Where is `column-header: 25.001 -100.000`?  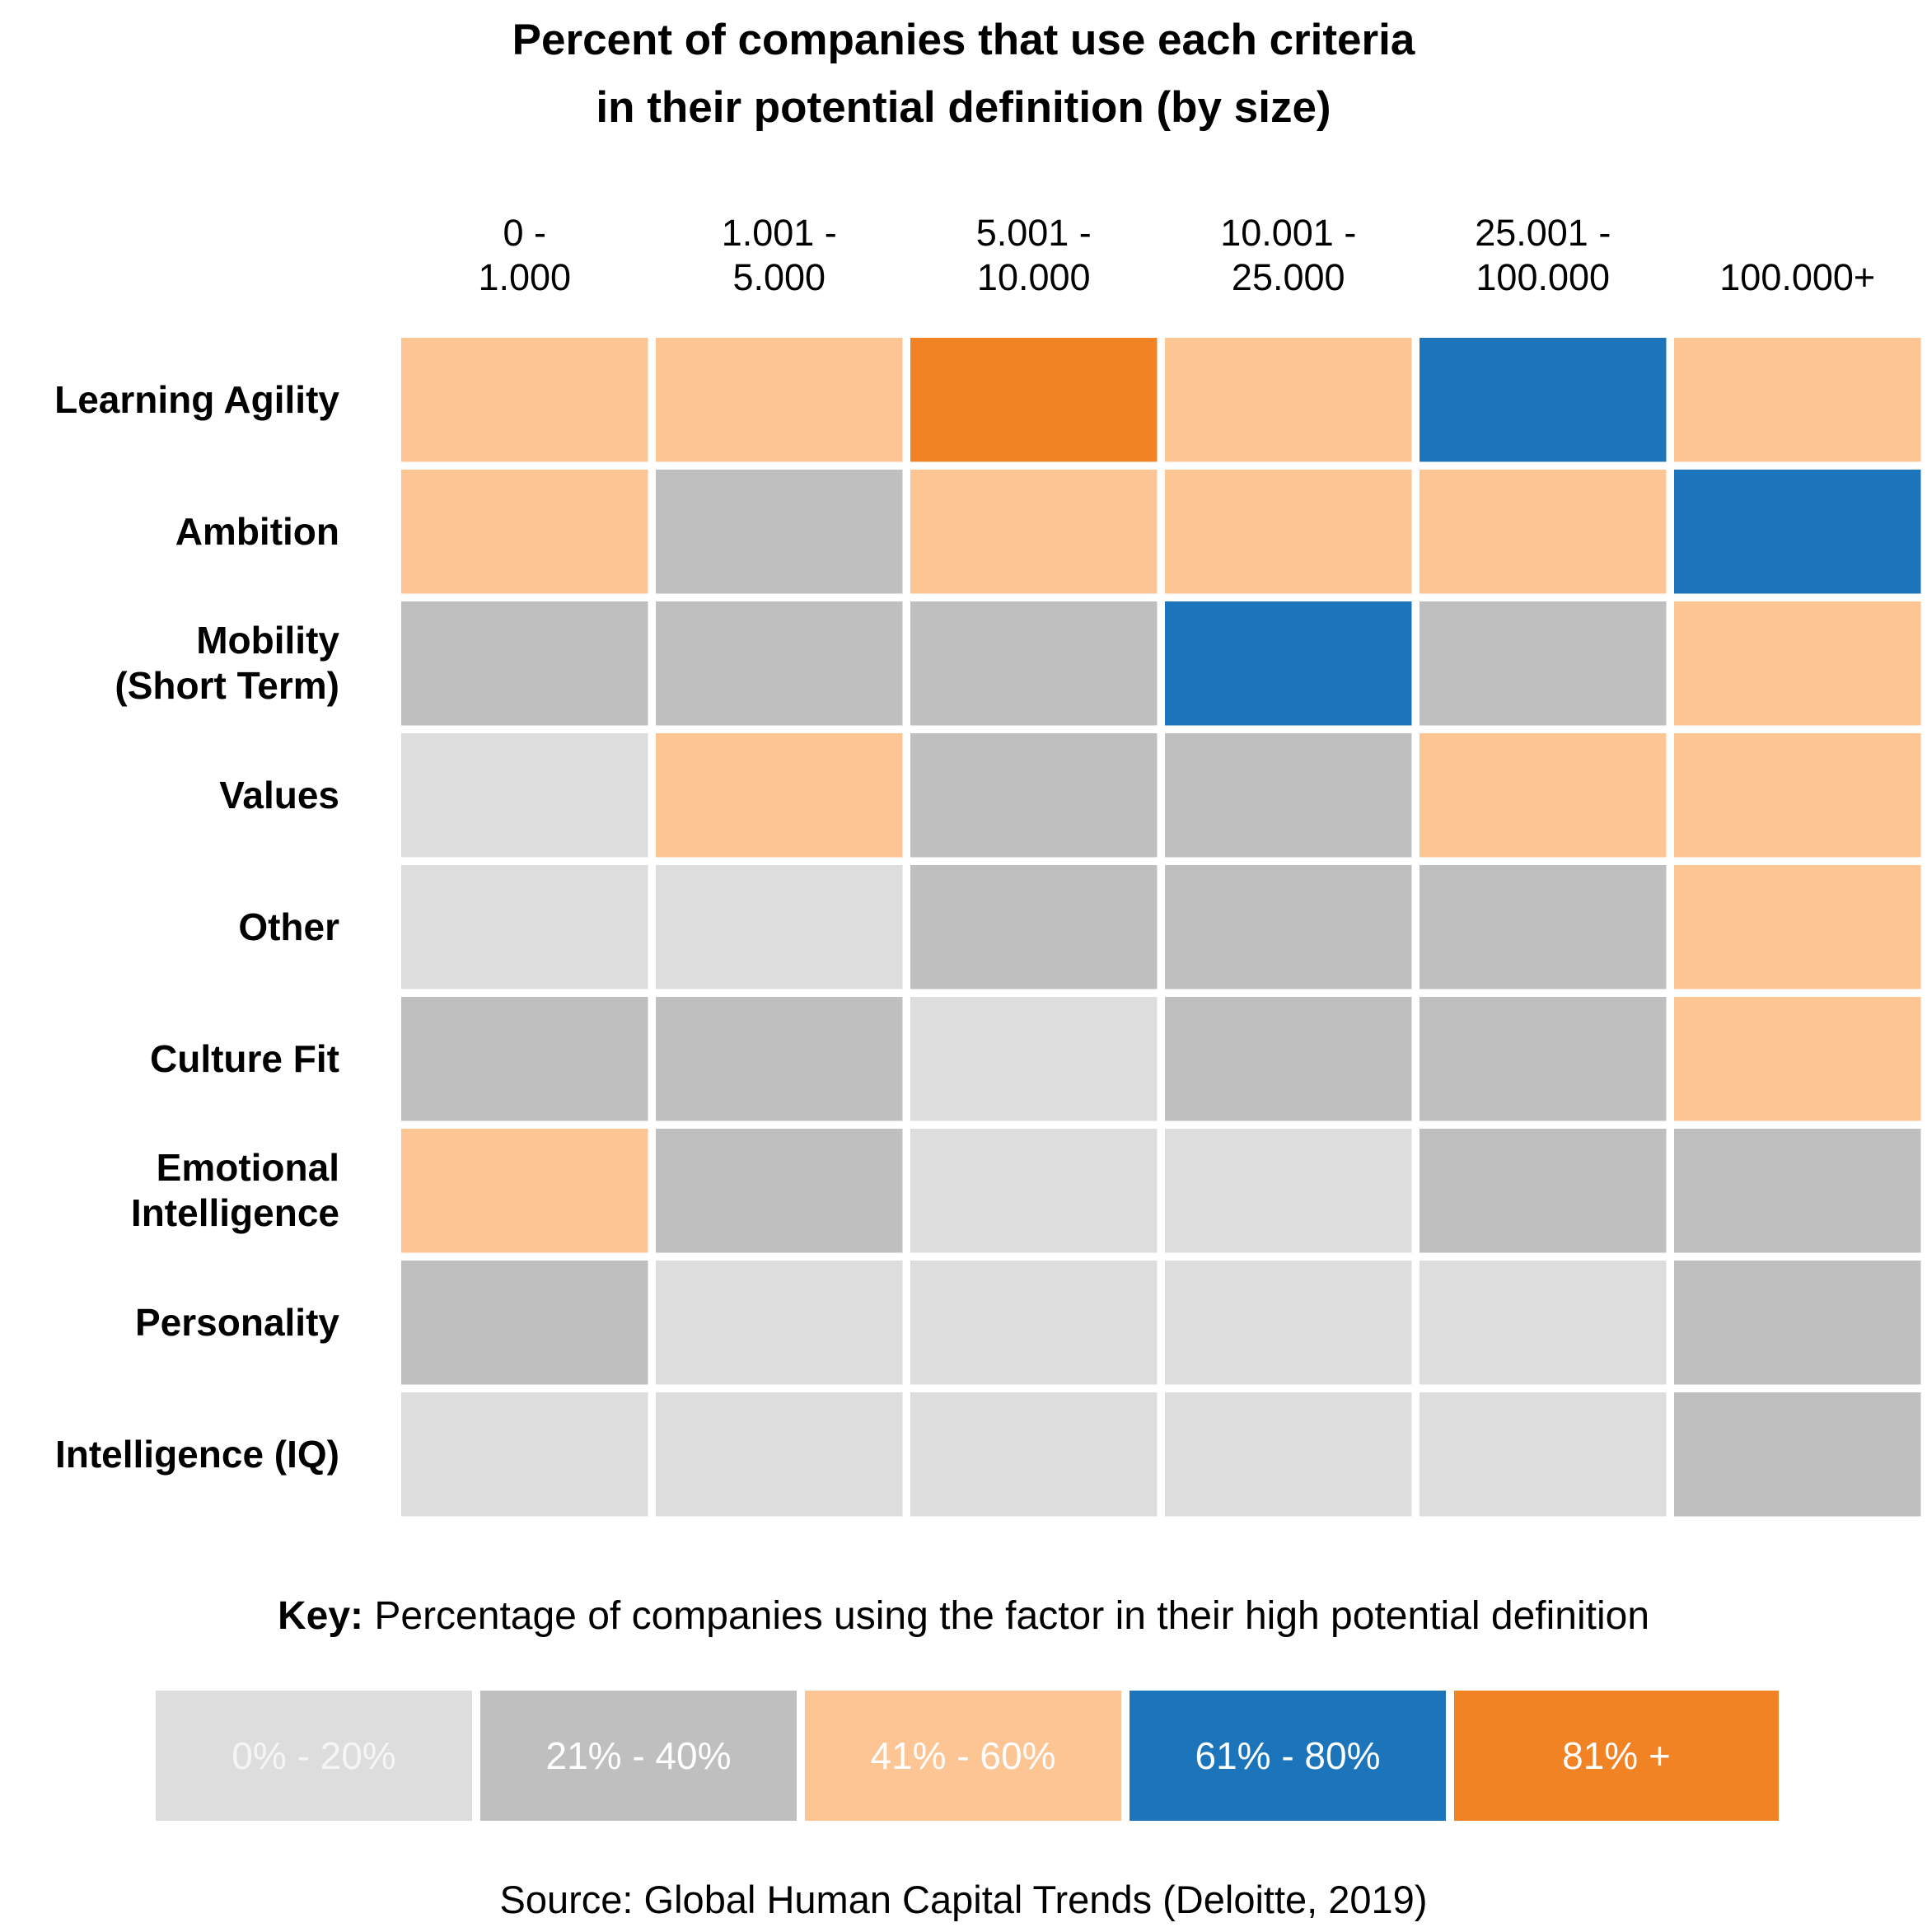 column-header: 25.001 -100.000 is located at coordinates (1543, 250).